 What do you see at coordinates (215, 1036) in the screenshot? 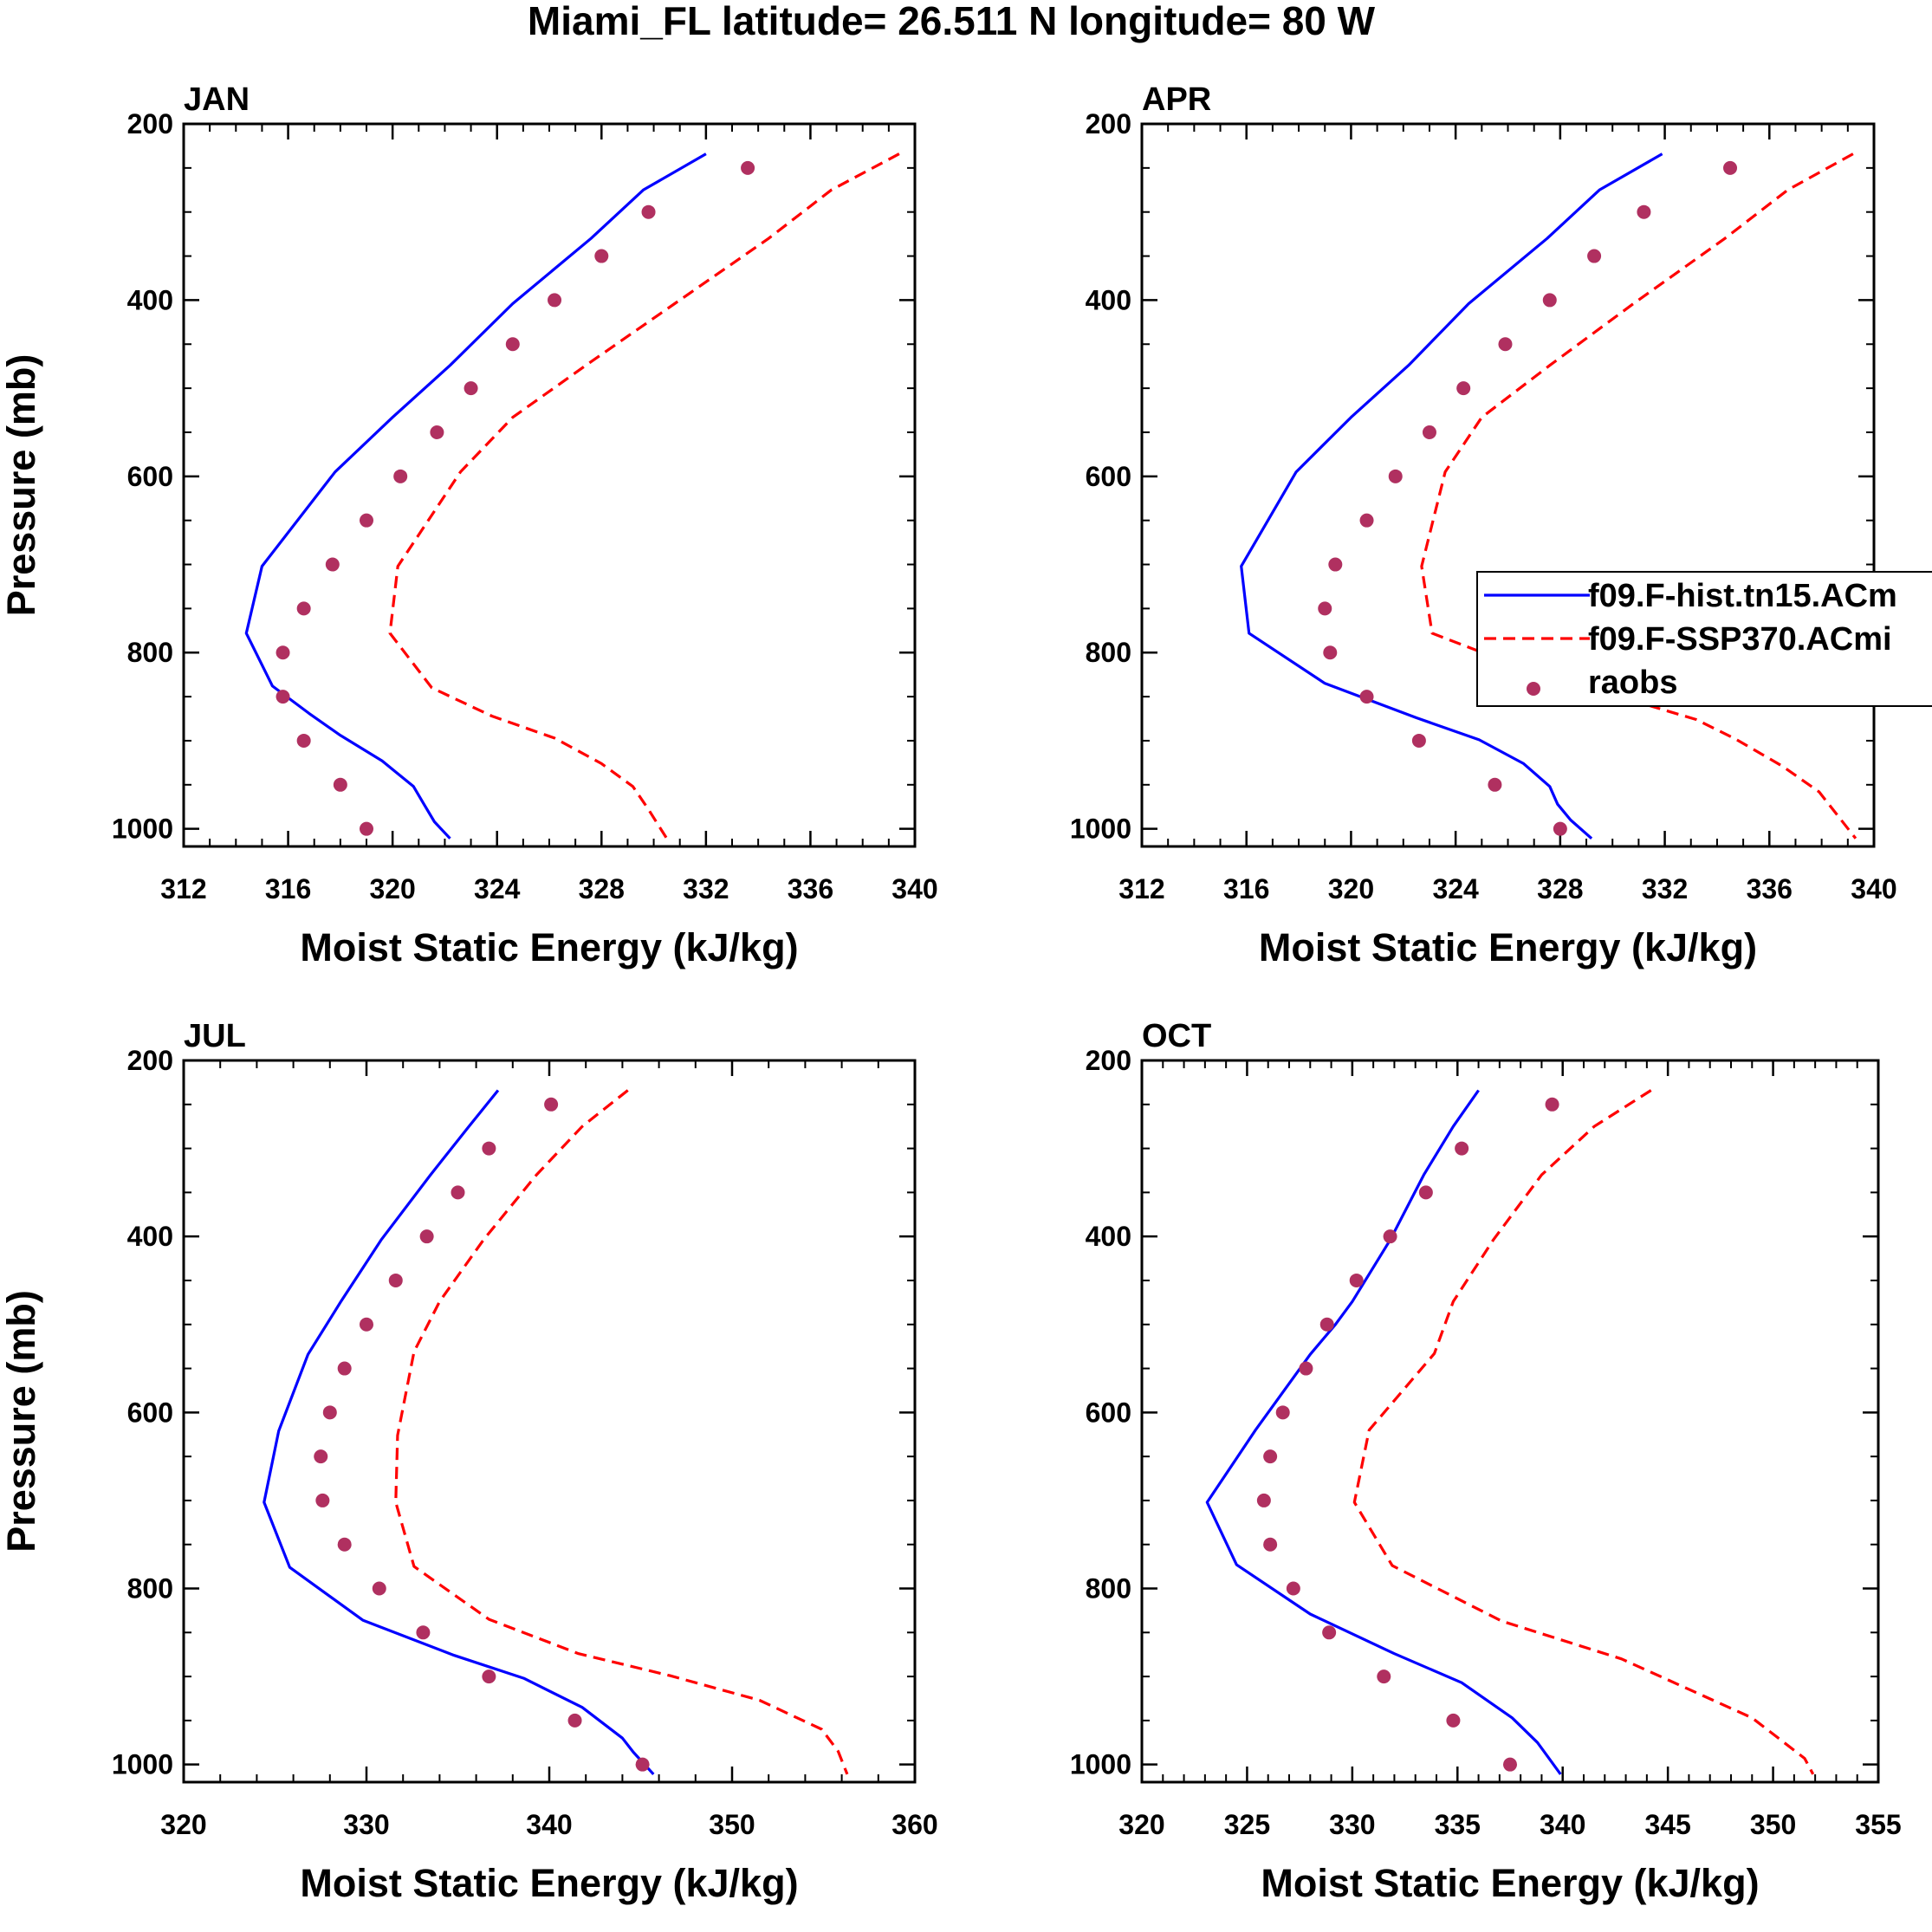
I see `panel-title: JUL` at bounding box center [215, 1036].